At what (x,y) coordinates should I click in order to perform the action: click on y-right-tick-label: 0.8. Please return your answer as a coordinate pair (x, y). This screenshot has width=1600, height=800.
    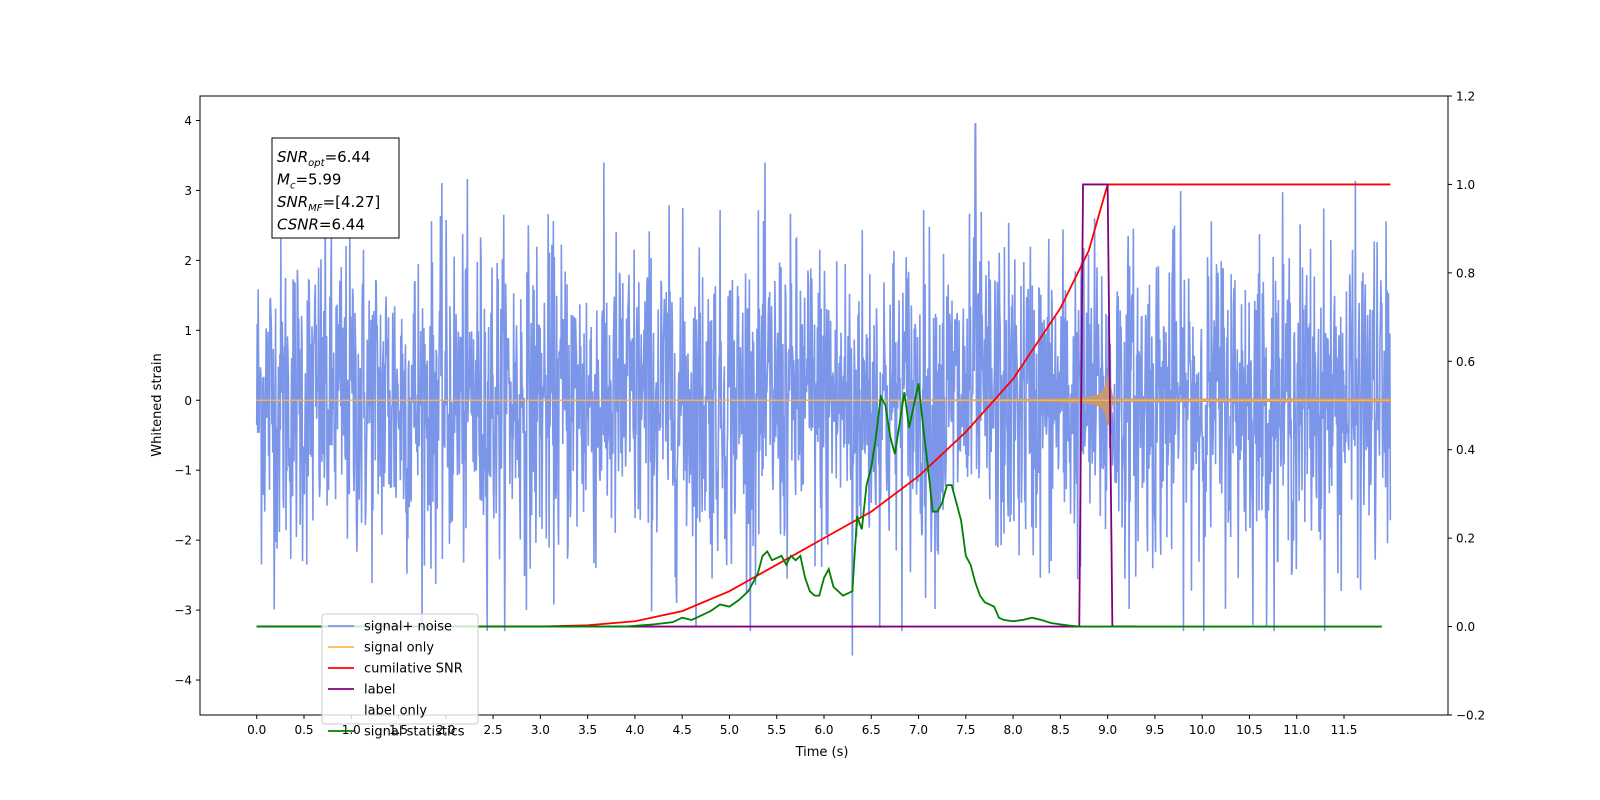
    Looking at the image, I should click on (1465, 273).